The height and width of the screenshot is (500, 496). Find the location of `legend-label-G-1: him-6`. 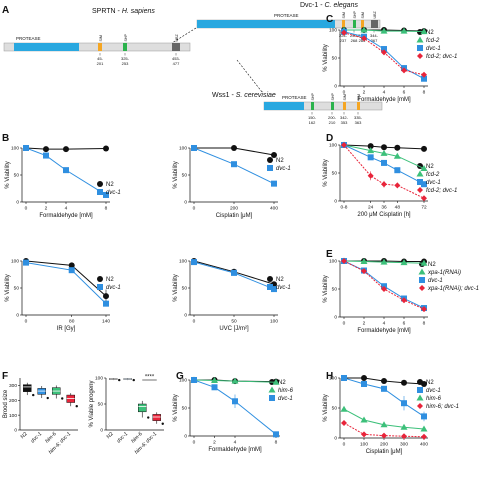

legend-label-G-1: him-6 is located at coordinates (286, 391).